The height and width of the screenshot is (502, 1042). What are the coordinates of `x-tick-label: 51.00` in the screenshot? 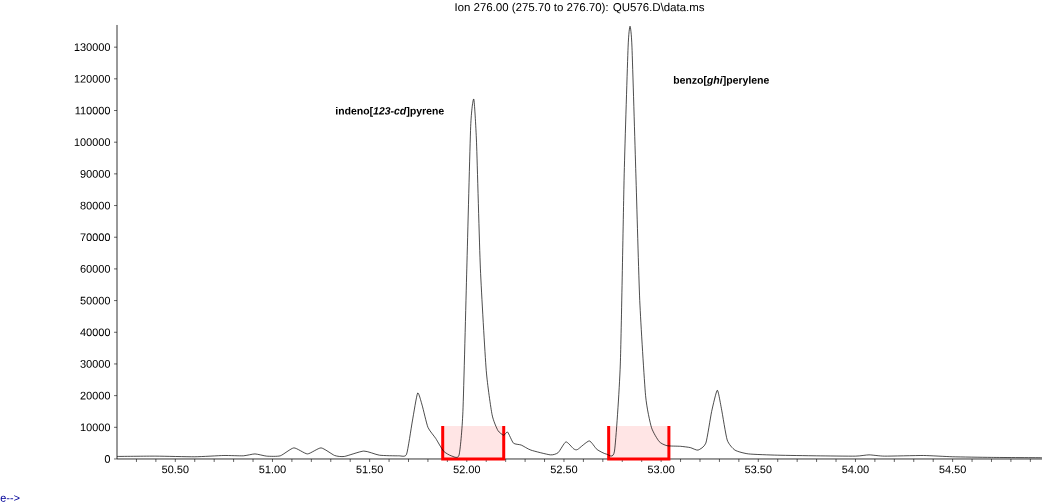 It's located at (272, 469).